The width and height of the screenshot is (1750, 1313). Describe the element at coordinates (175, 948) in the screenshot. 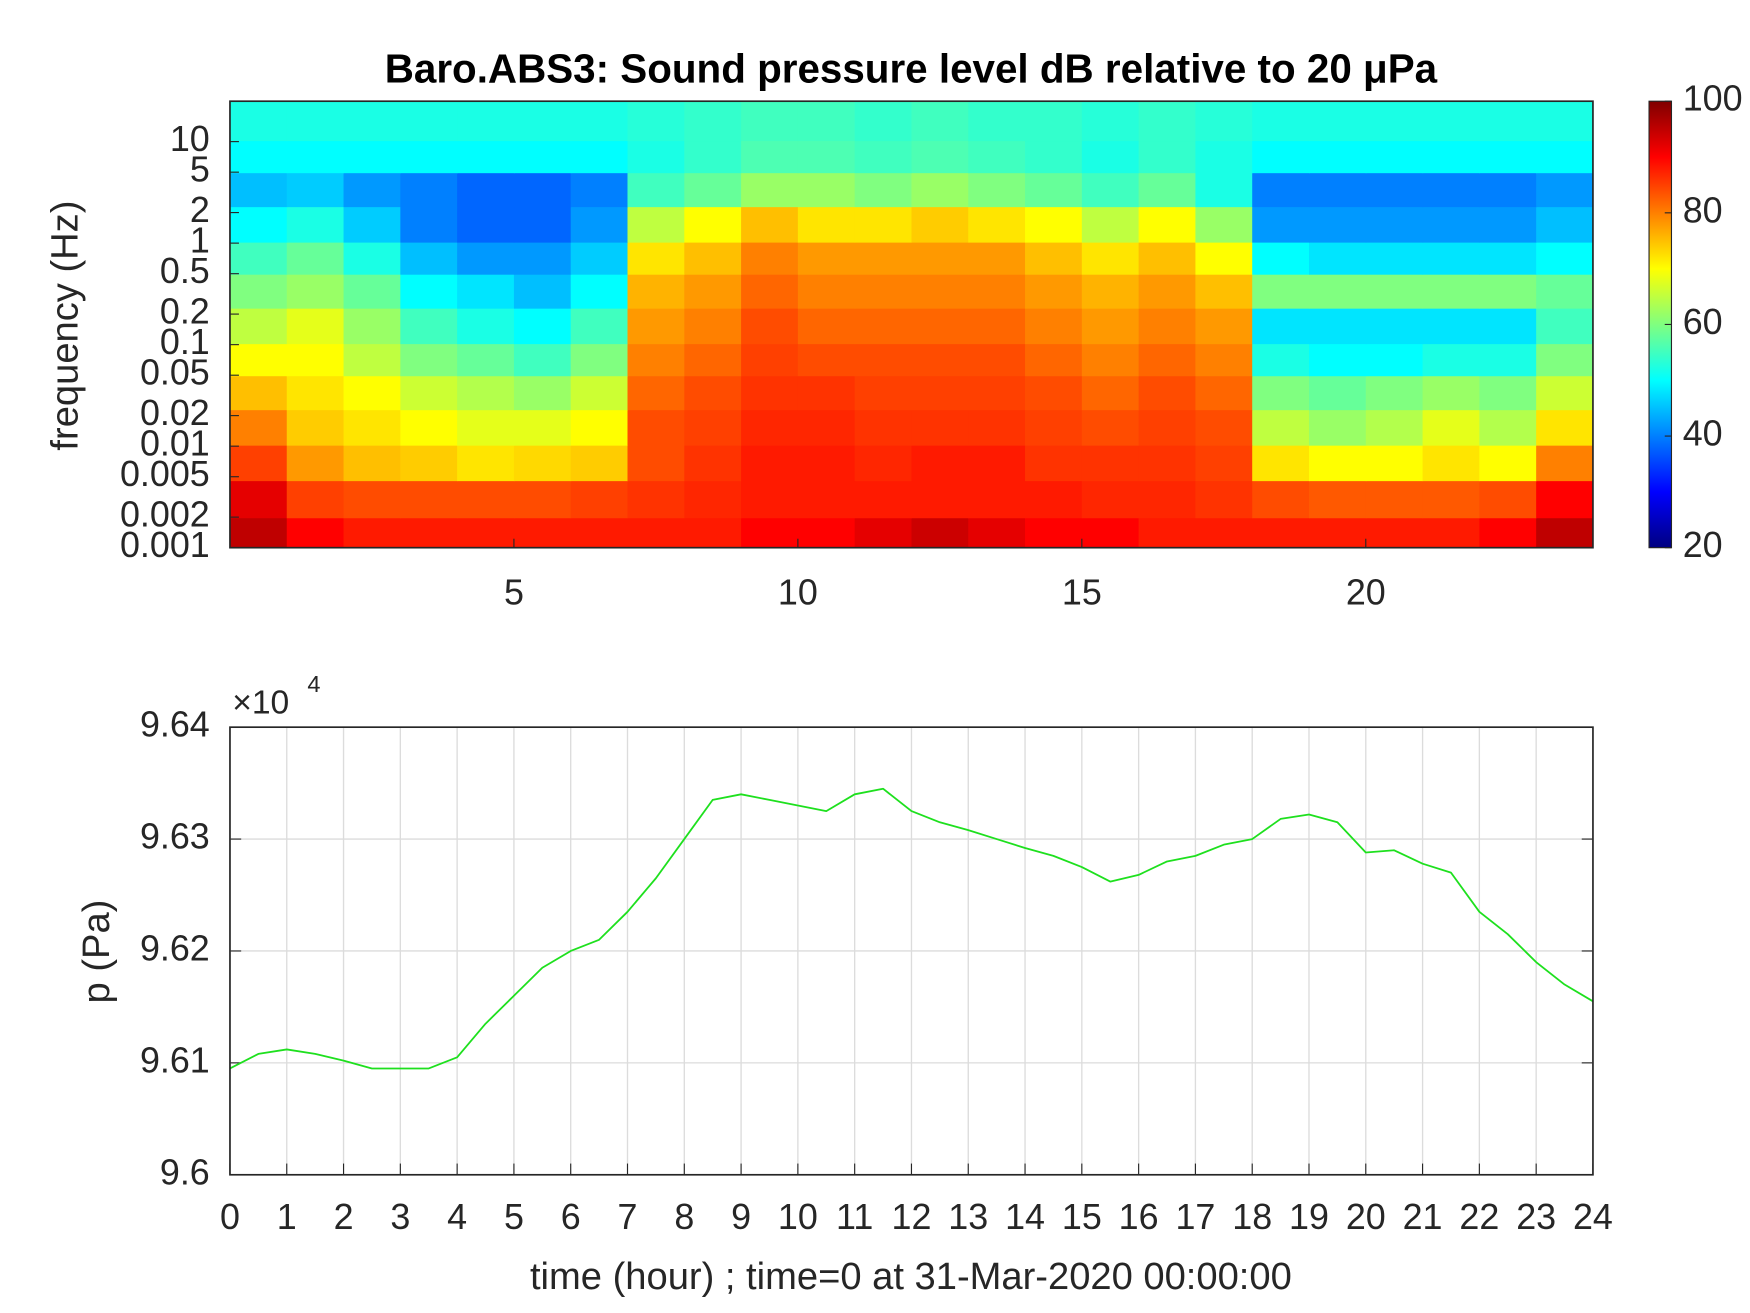

I see `y-tick-label: 9.62` at that location.